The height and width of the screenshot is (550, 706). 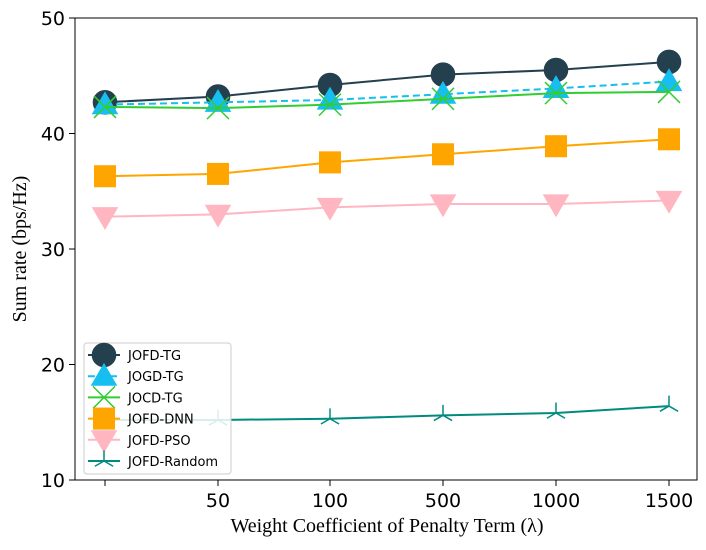 What do you see at coordinates (556, 501) in the screenshot?
I see `x-tick-label: 1000` at bounding box center [556, 501].